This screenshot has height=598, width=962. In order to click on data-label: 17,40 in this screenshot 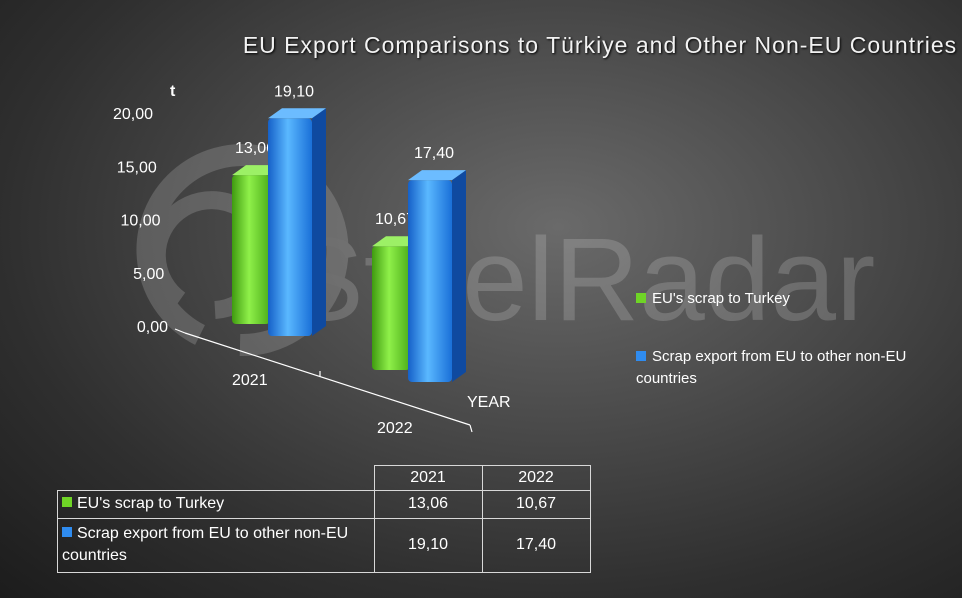, I will do `click(434, 153)`.